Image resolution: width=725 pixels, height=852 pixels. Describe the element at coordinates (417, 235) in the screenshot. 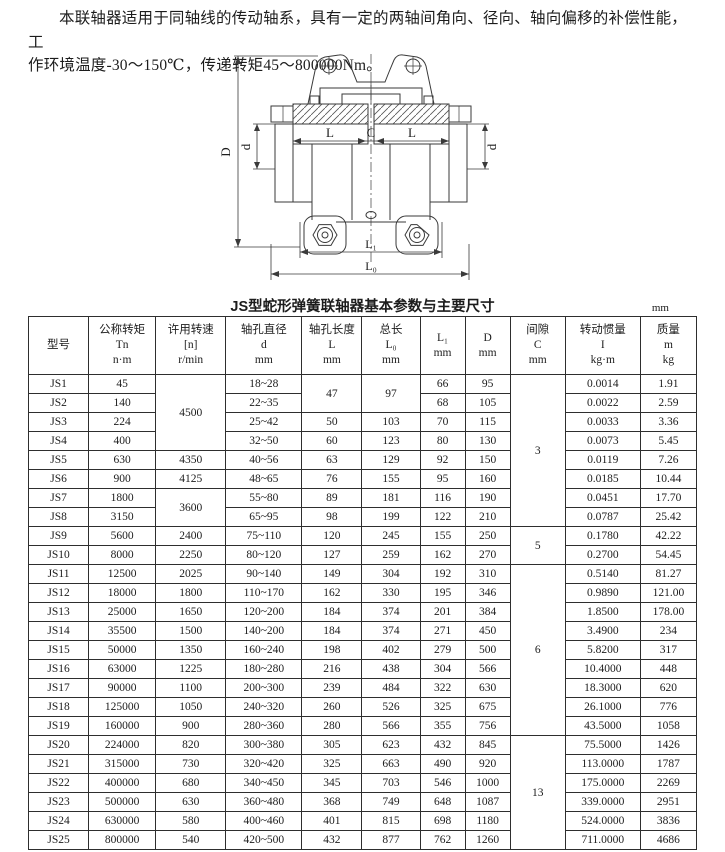

I see `boss-right` at that location.